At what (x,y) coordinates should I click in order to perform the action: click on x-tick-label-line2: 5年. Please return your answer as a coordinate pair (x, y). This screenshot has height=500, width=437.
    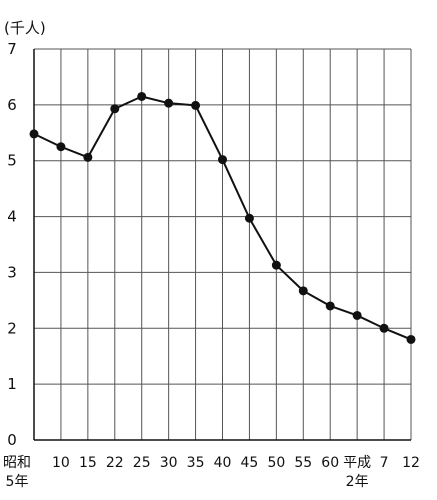
    Looking at the image, I should click on (17, 482).